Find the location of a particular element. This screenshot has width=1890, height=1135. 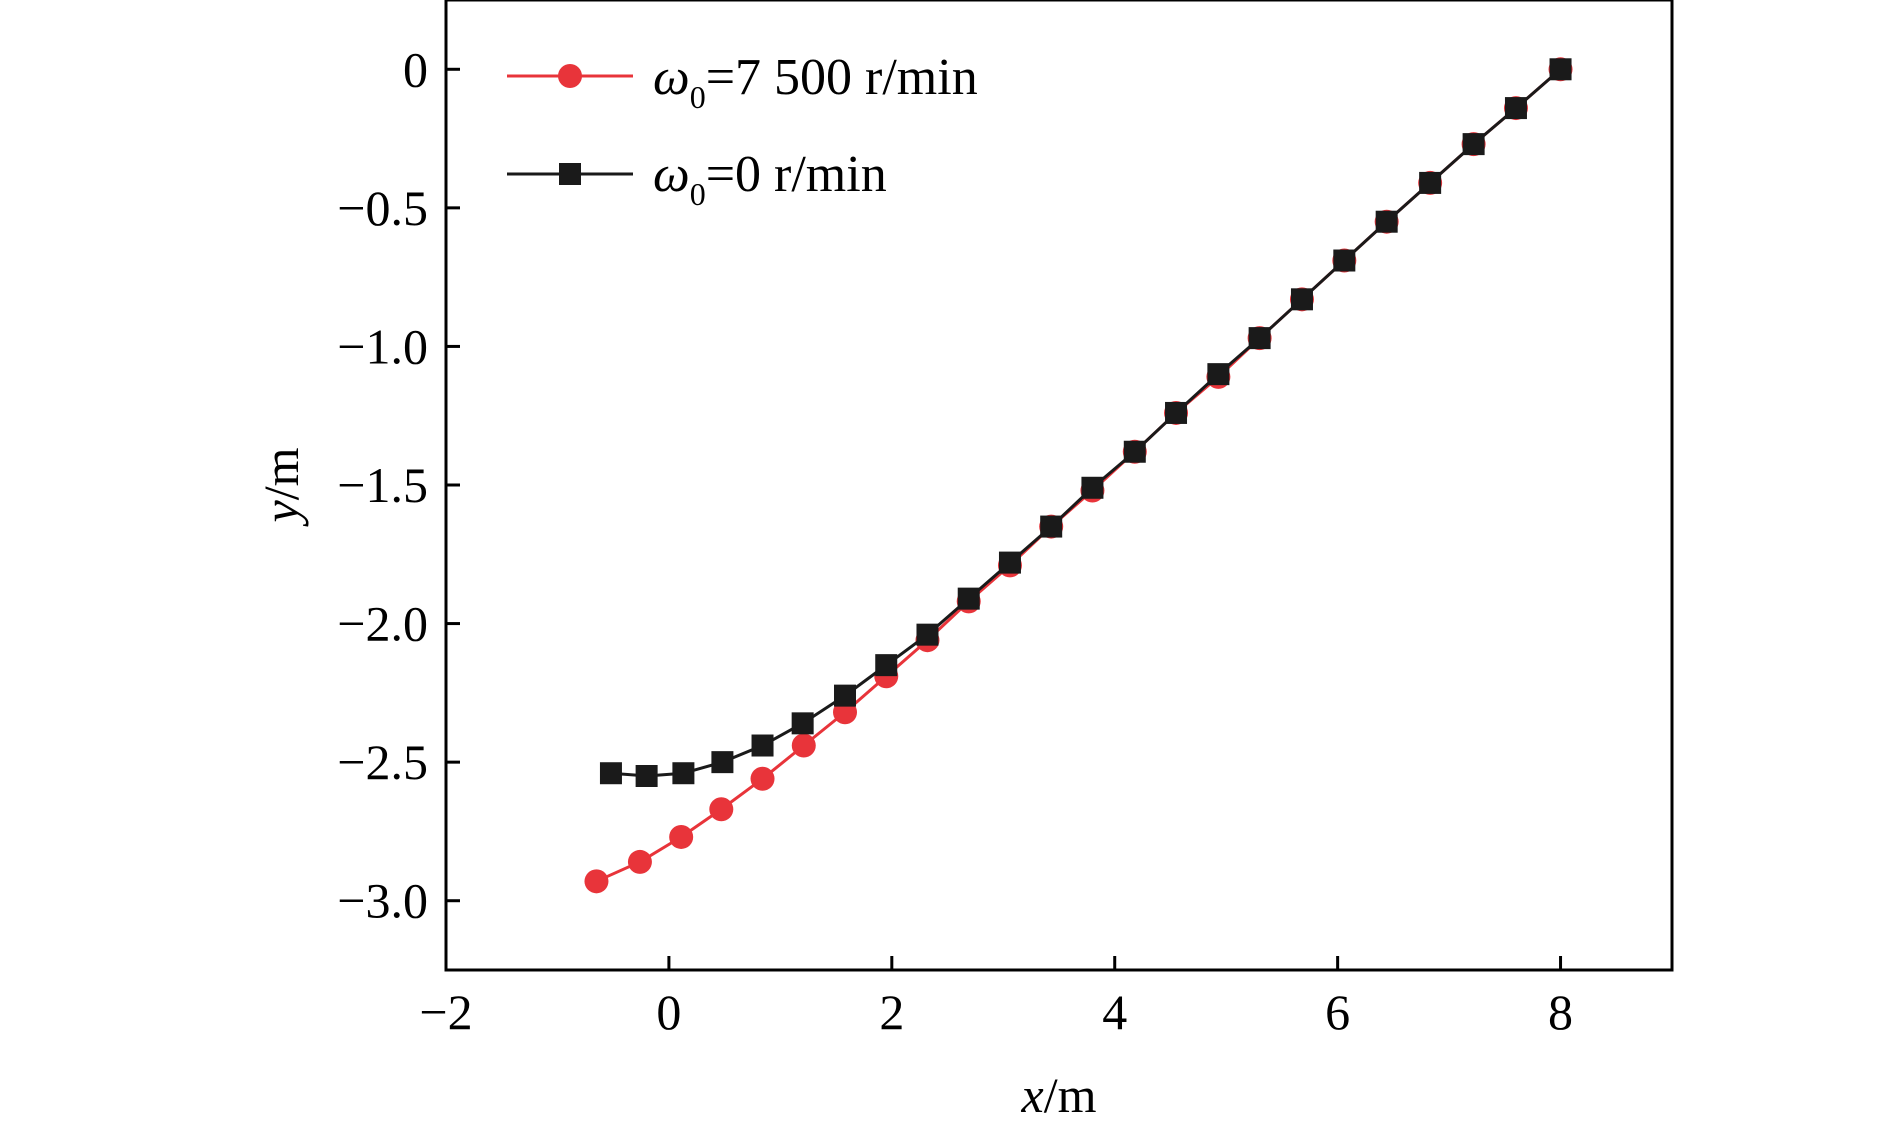

legend-item-series-2: ω0=0 r/min is located at coordinates (697, 179).